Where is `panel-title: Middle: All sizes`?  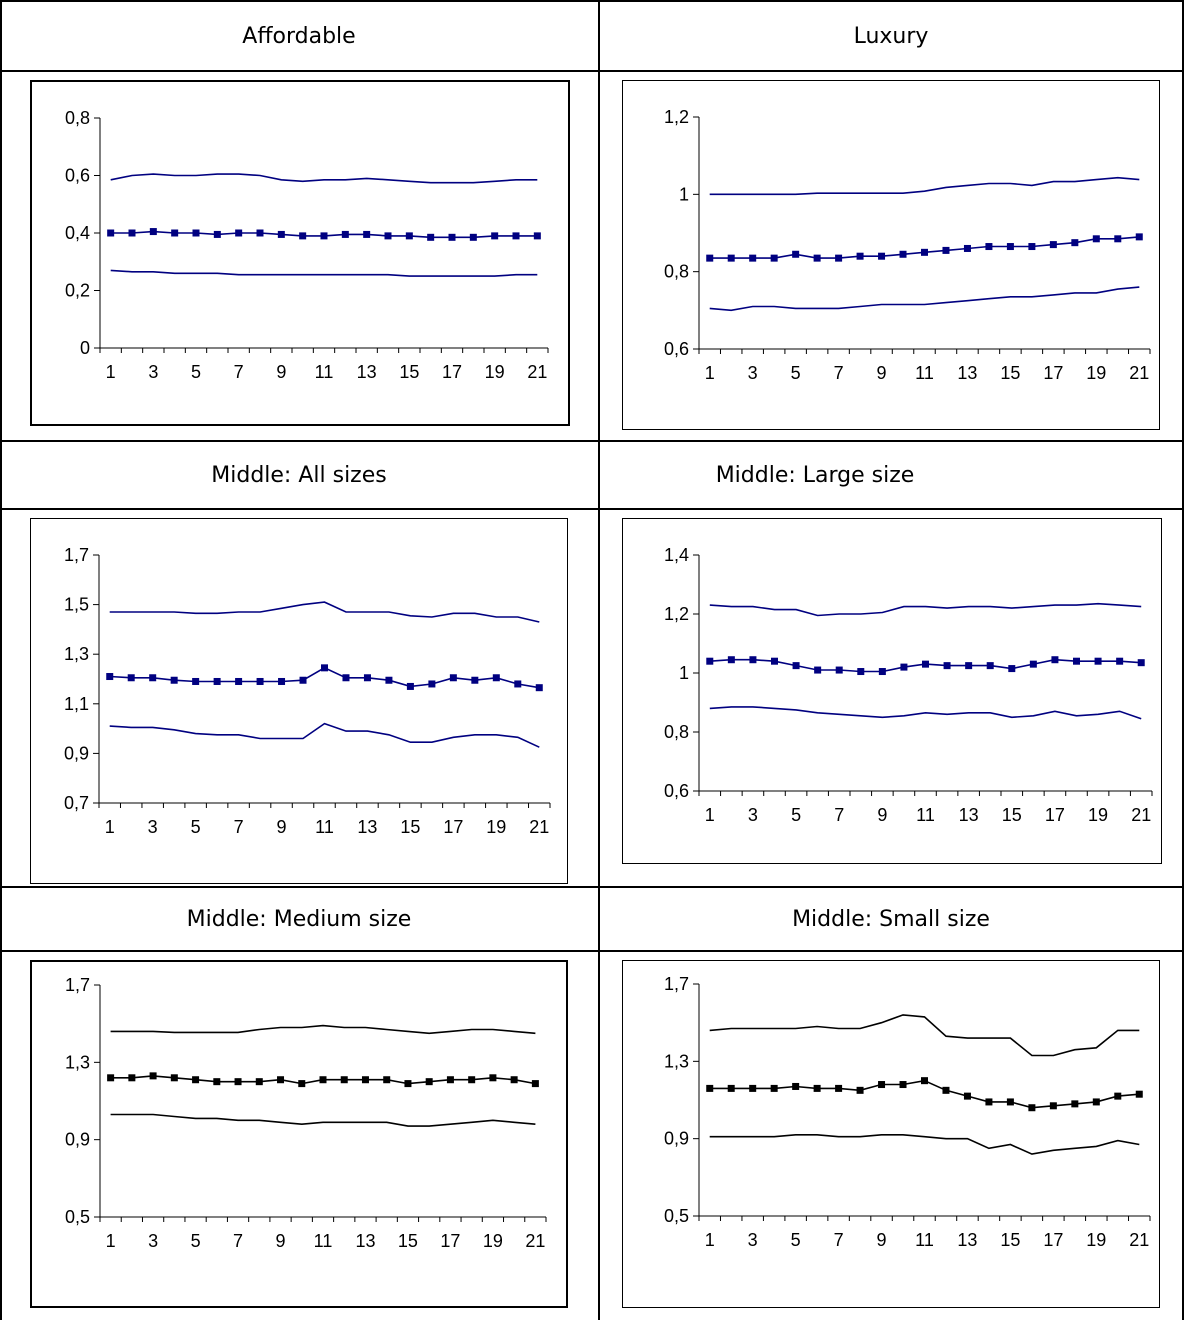
panel-title: Middle: All sizes is located at coordinates (299, 475).